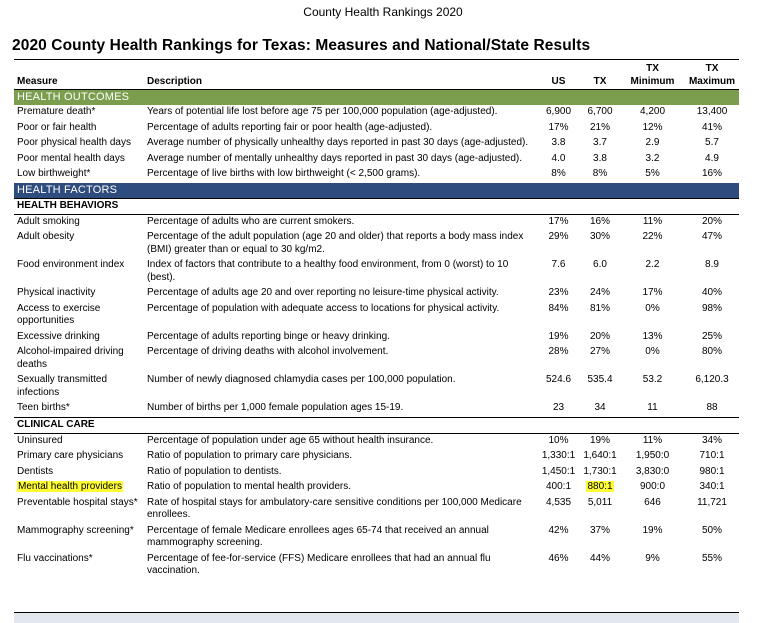 Image resolution: width=766 pixels, height=623 pixels. Describe the element at coordinates (558, 502) in the screenshot. I see `cell-us: 4,535` at that location.